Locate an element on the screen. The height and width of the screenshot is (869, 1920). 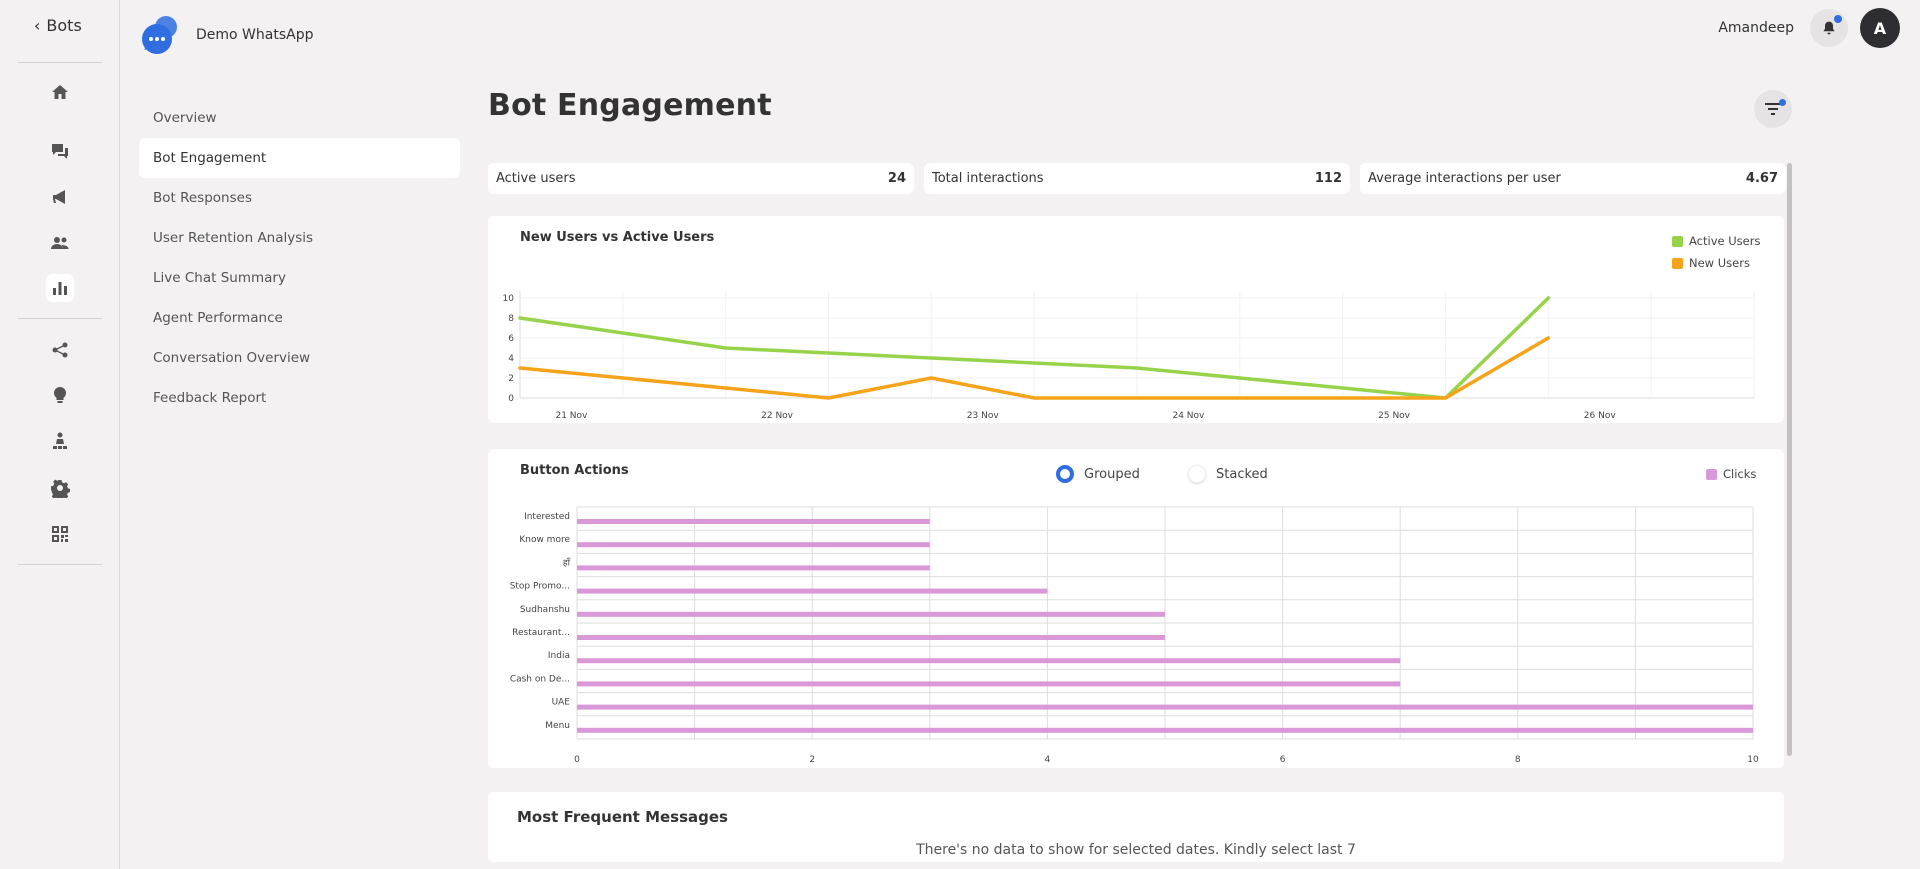
chat-icon is located at coordinates (60, 151).